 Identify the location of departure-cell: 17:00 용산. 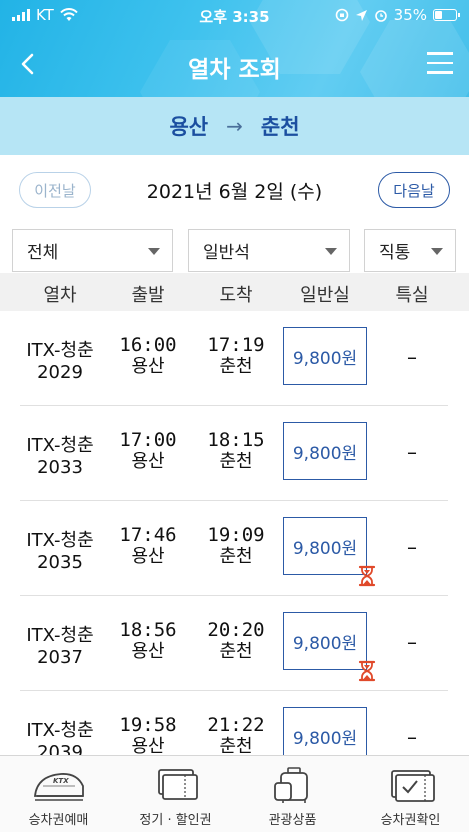
(148, 451).